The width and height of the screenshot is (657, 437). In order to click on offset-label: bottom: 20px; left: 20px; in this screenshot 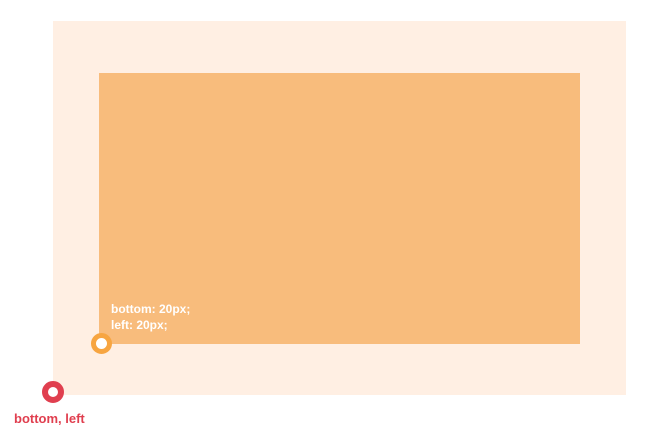, I will do `click(150, 317)`.